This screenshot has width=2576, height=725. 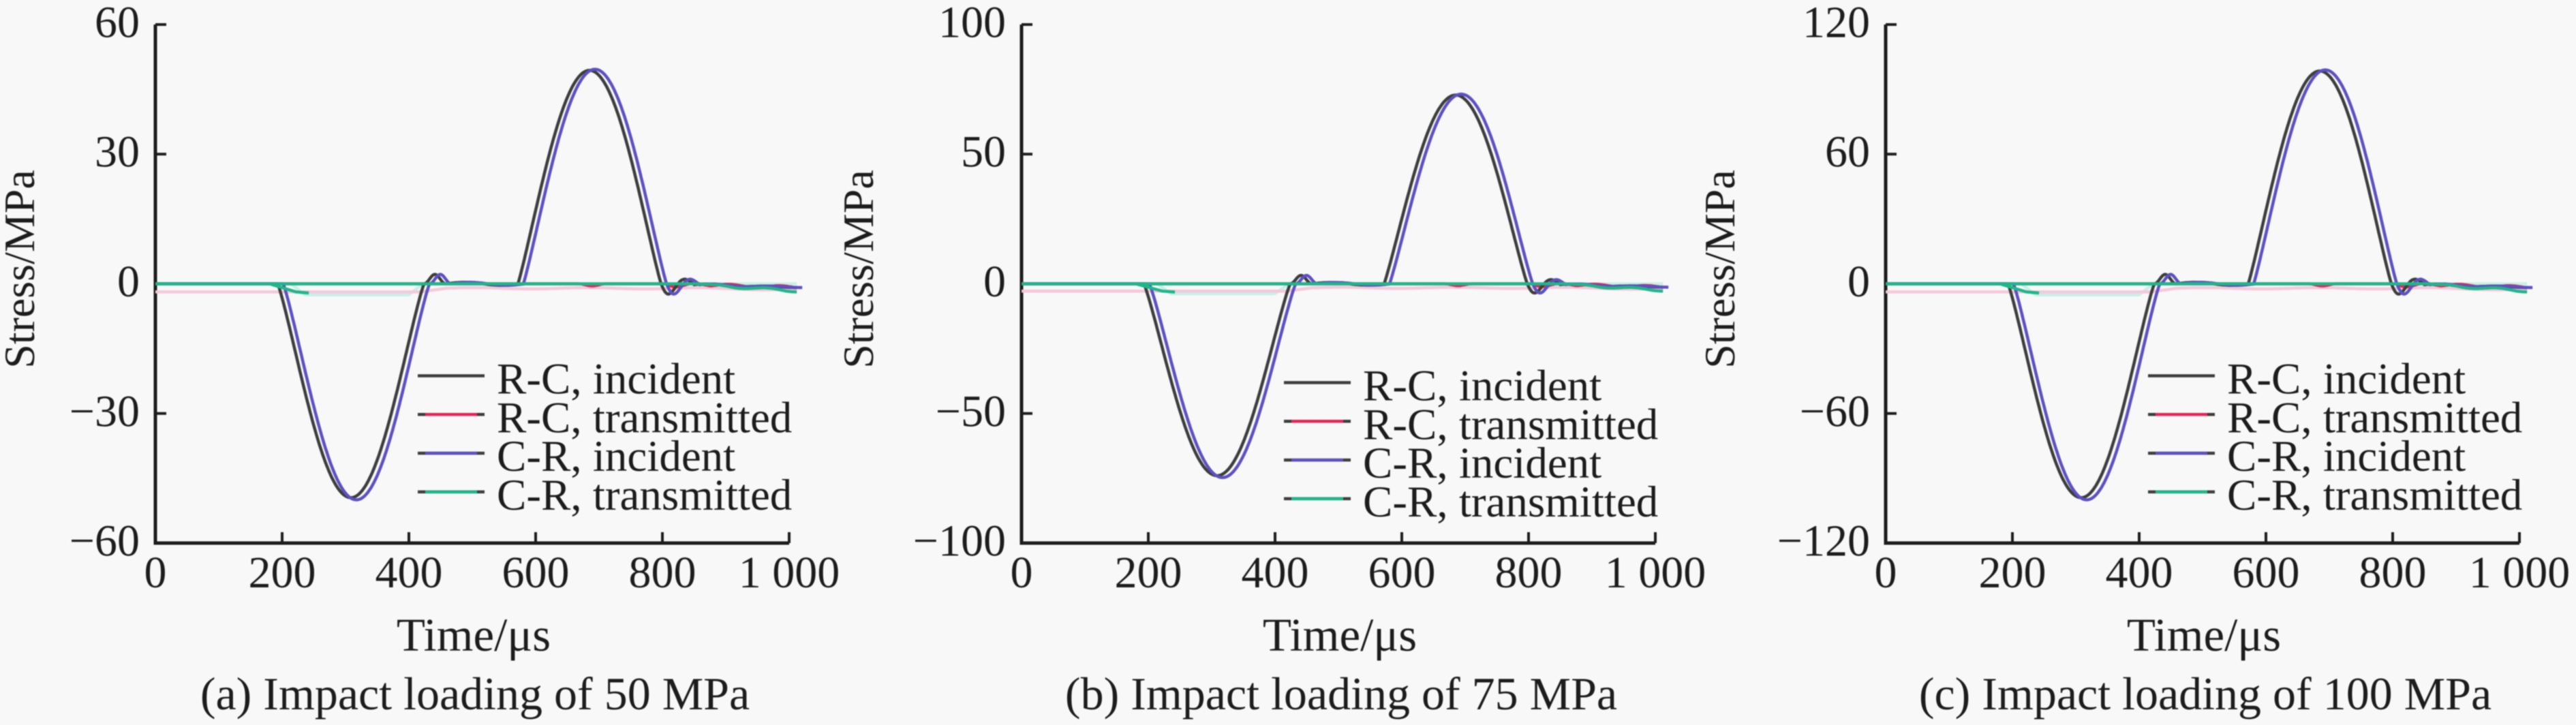 I want to click on svg-text: 100, so click(x=972, y=24).